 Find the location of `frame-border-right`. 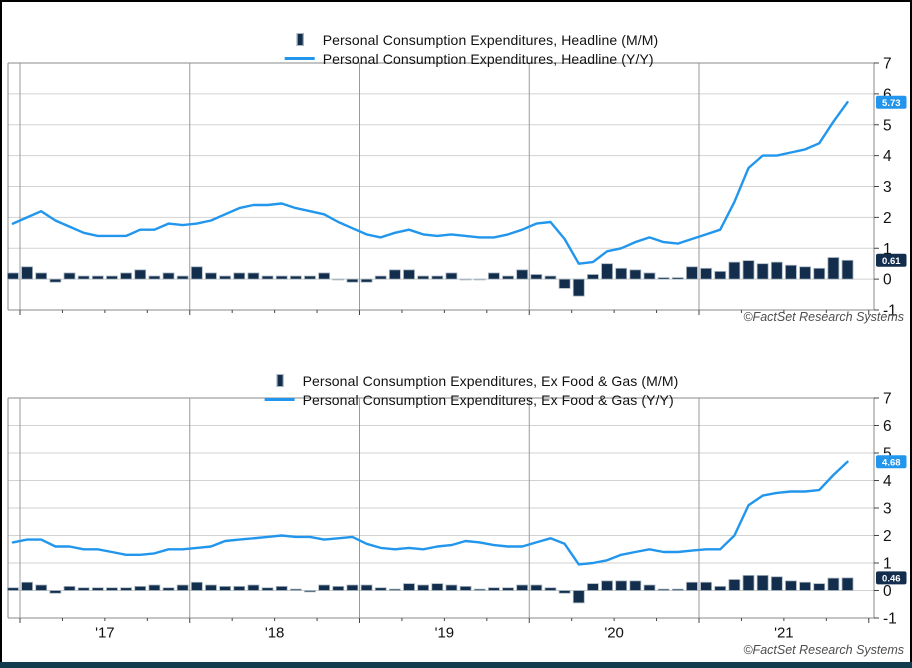

frame-border-right is located at coordinates (911, 334).